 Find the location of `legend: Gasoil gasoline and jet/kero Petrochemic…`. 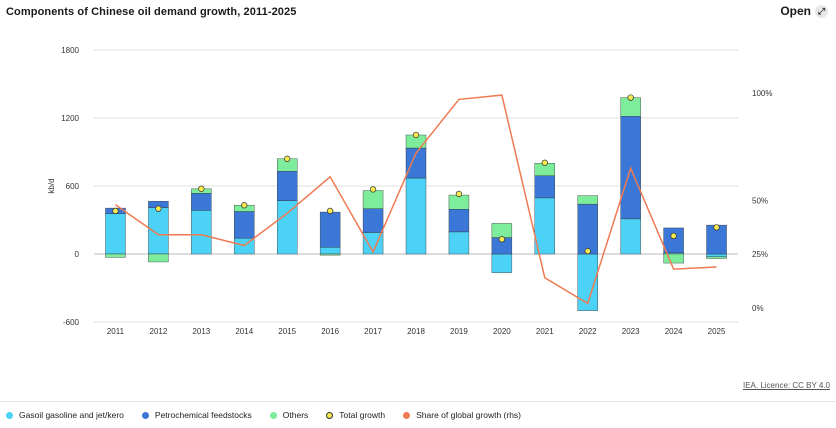

legend: Gasoil gasoline and jet/kero Petrochemic… is located at coordinates (263, 415).